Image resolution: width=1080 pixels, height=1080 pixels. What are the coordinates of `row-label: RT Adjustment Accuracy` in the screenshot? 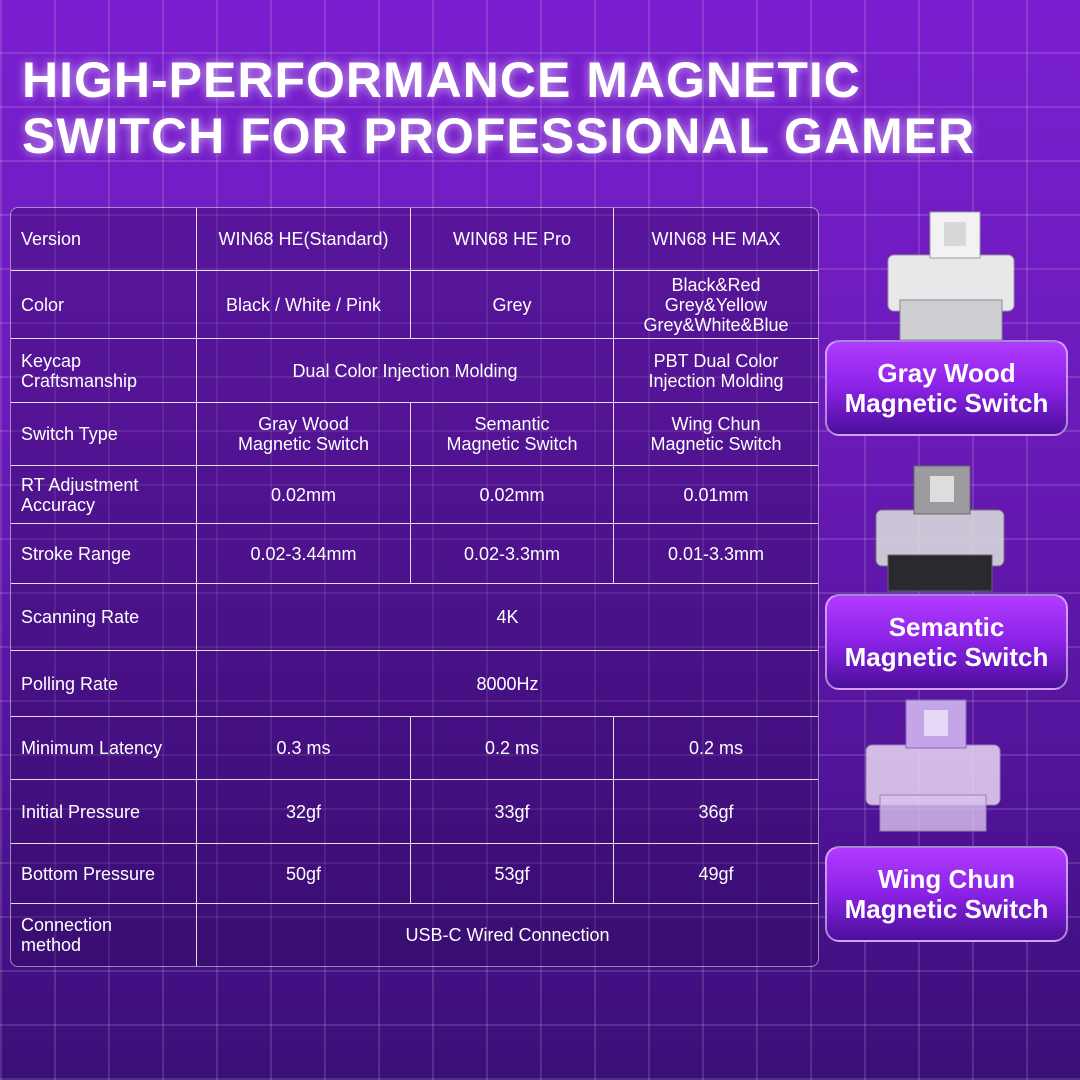 It's located at (104, 495).